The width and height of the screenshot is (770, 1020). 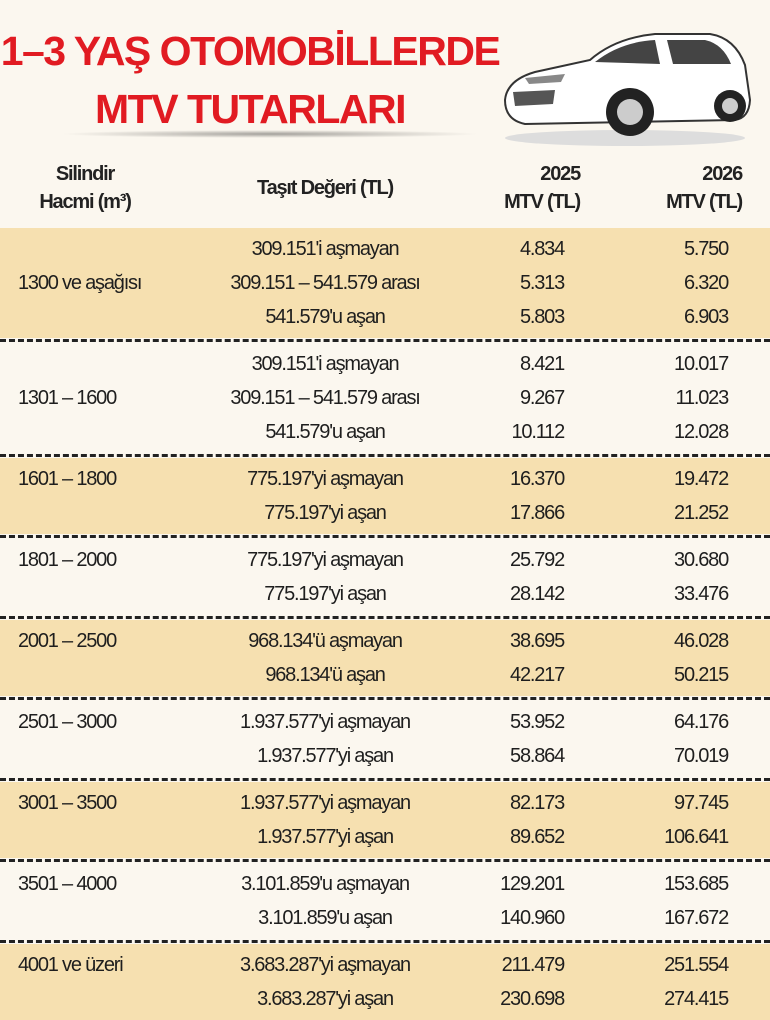 I want to click on mtv-2025: 129.201, so click(x=532, y=884).